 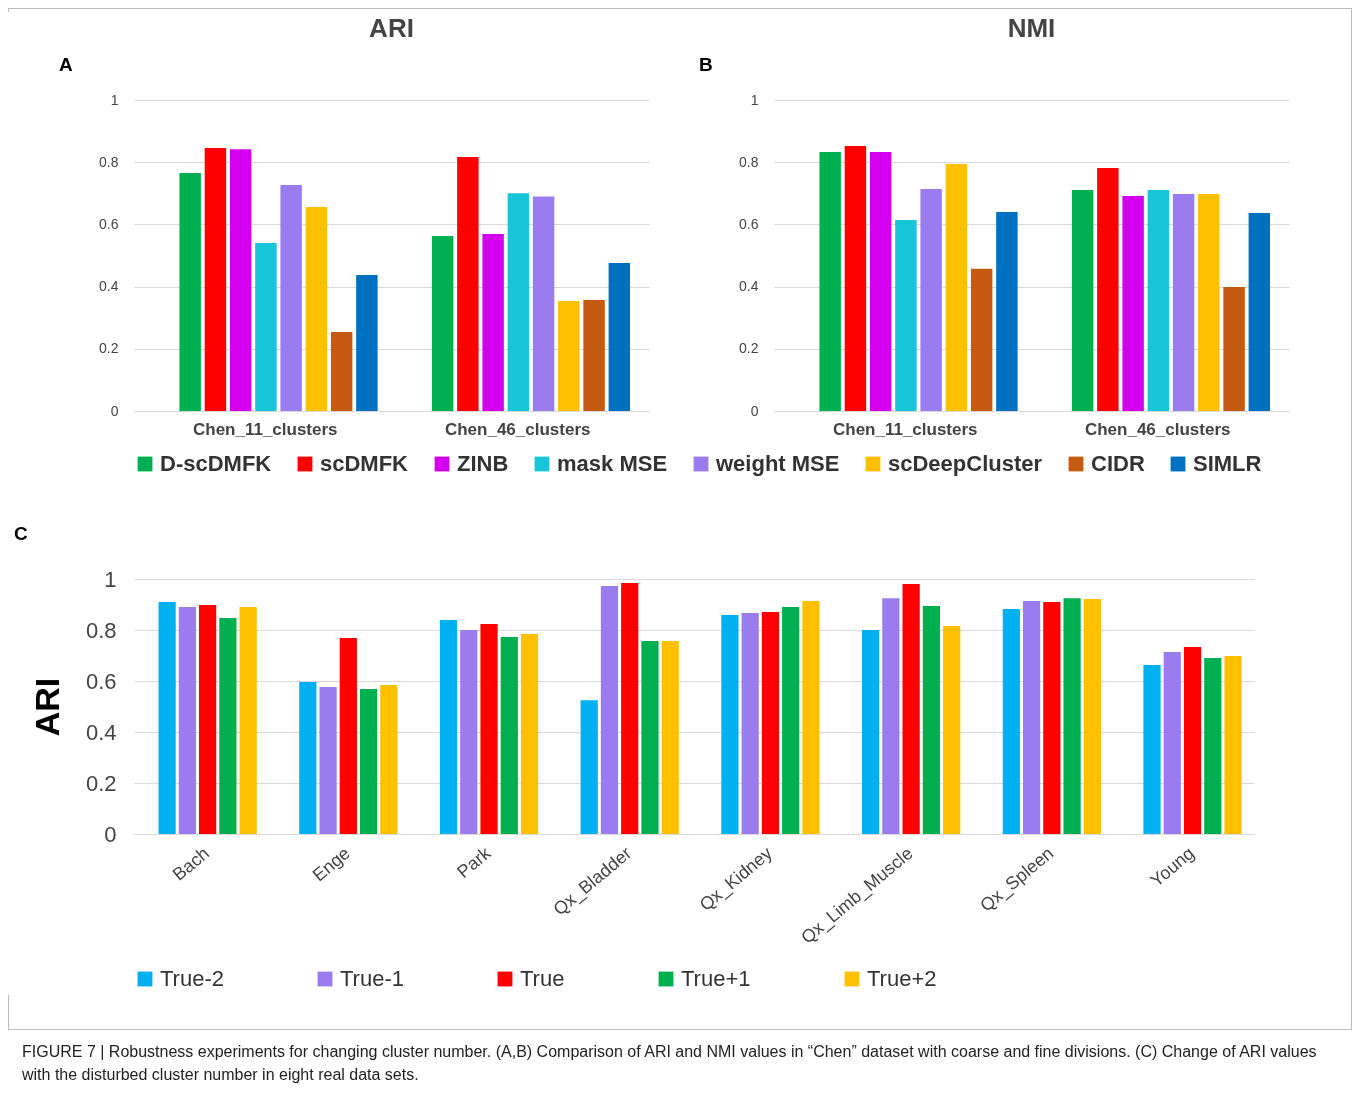 I want to click on legend-label: ZINB, so click(x=483, y=463).